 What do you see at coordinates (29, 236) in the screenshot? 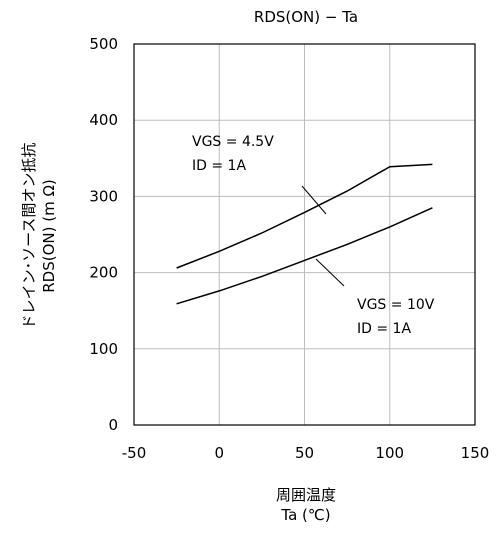
I see `y-axis-label-line1: ドレイン･ソース間オン抵抗` at bounding box center [29, 236].